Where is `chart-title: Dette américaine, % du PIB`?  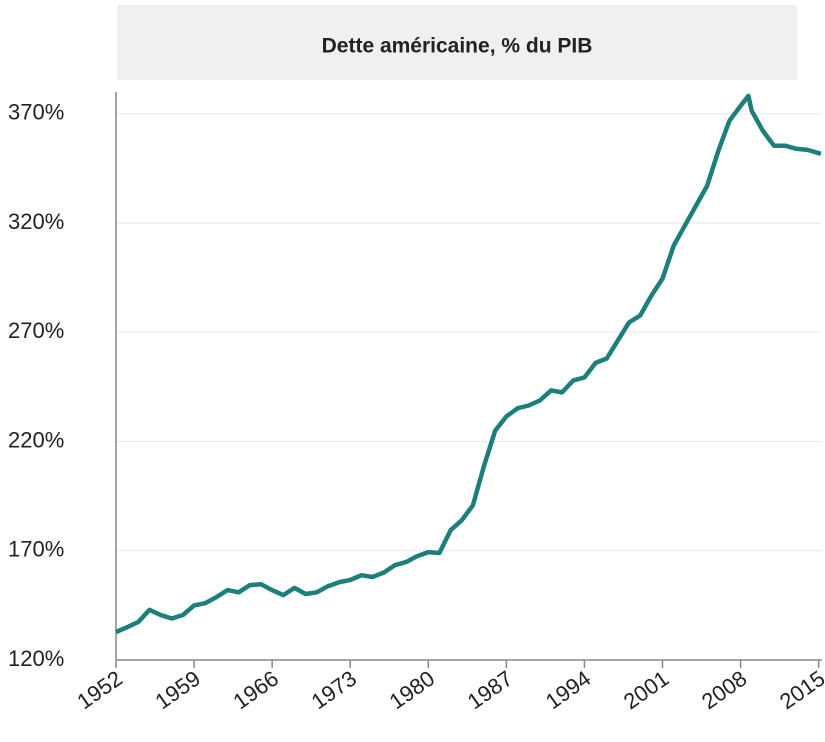
chart-title: Dette américaine, % du PIB is located at coordinates (457, 46).